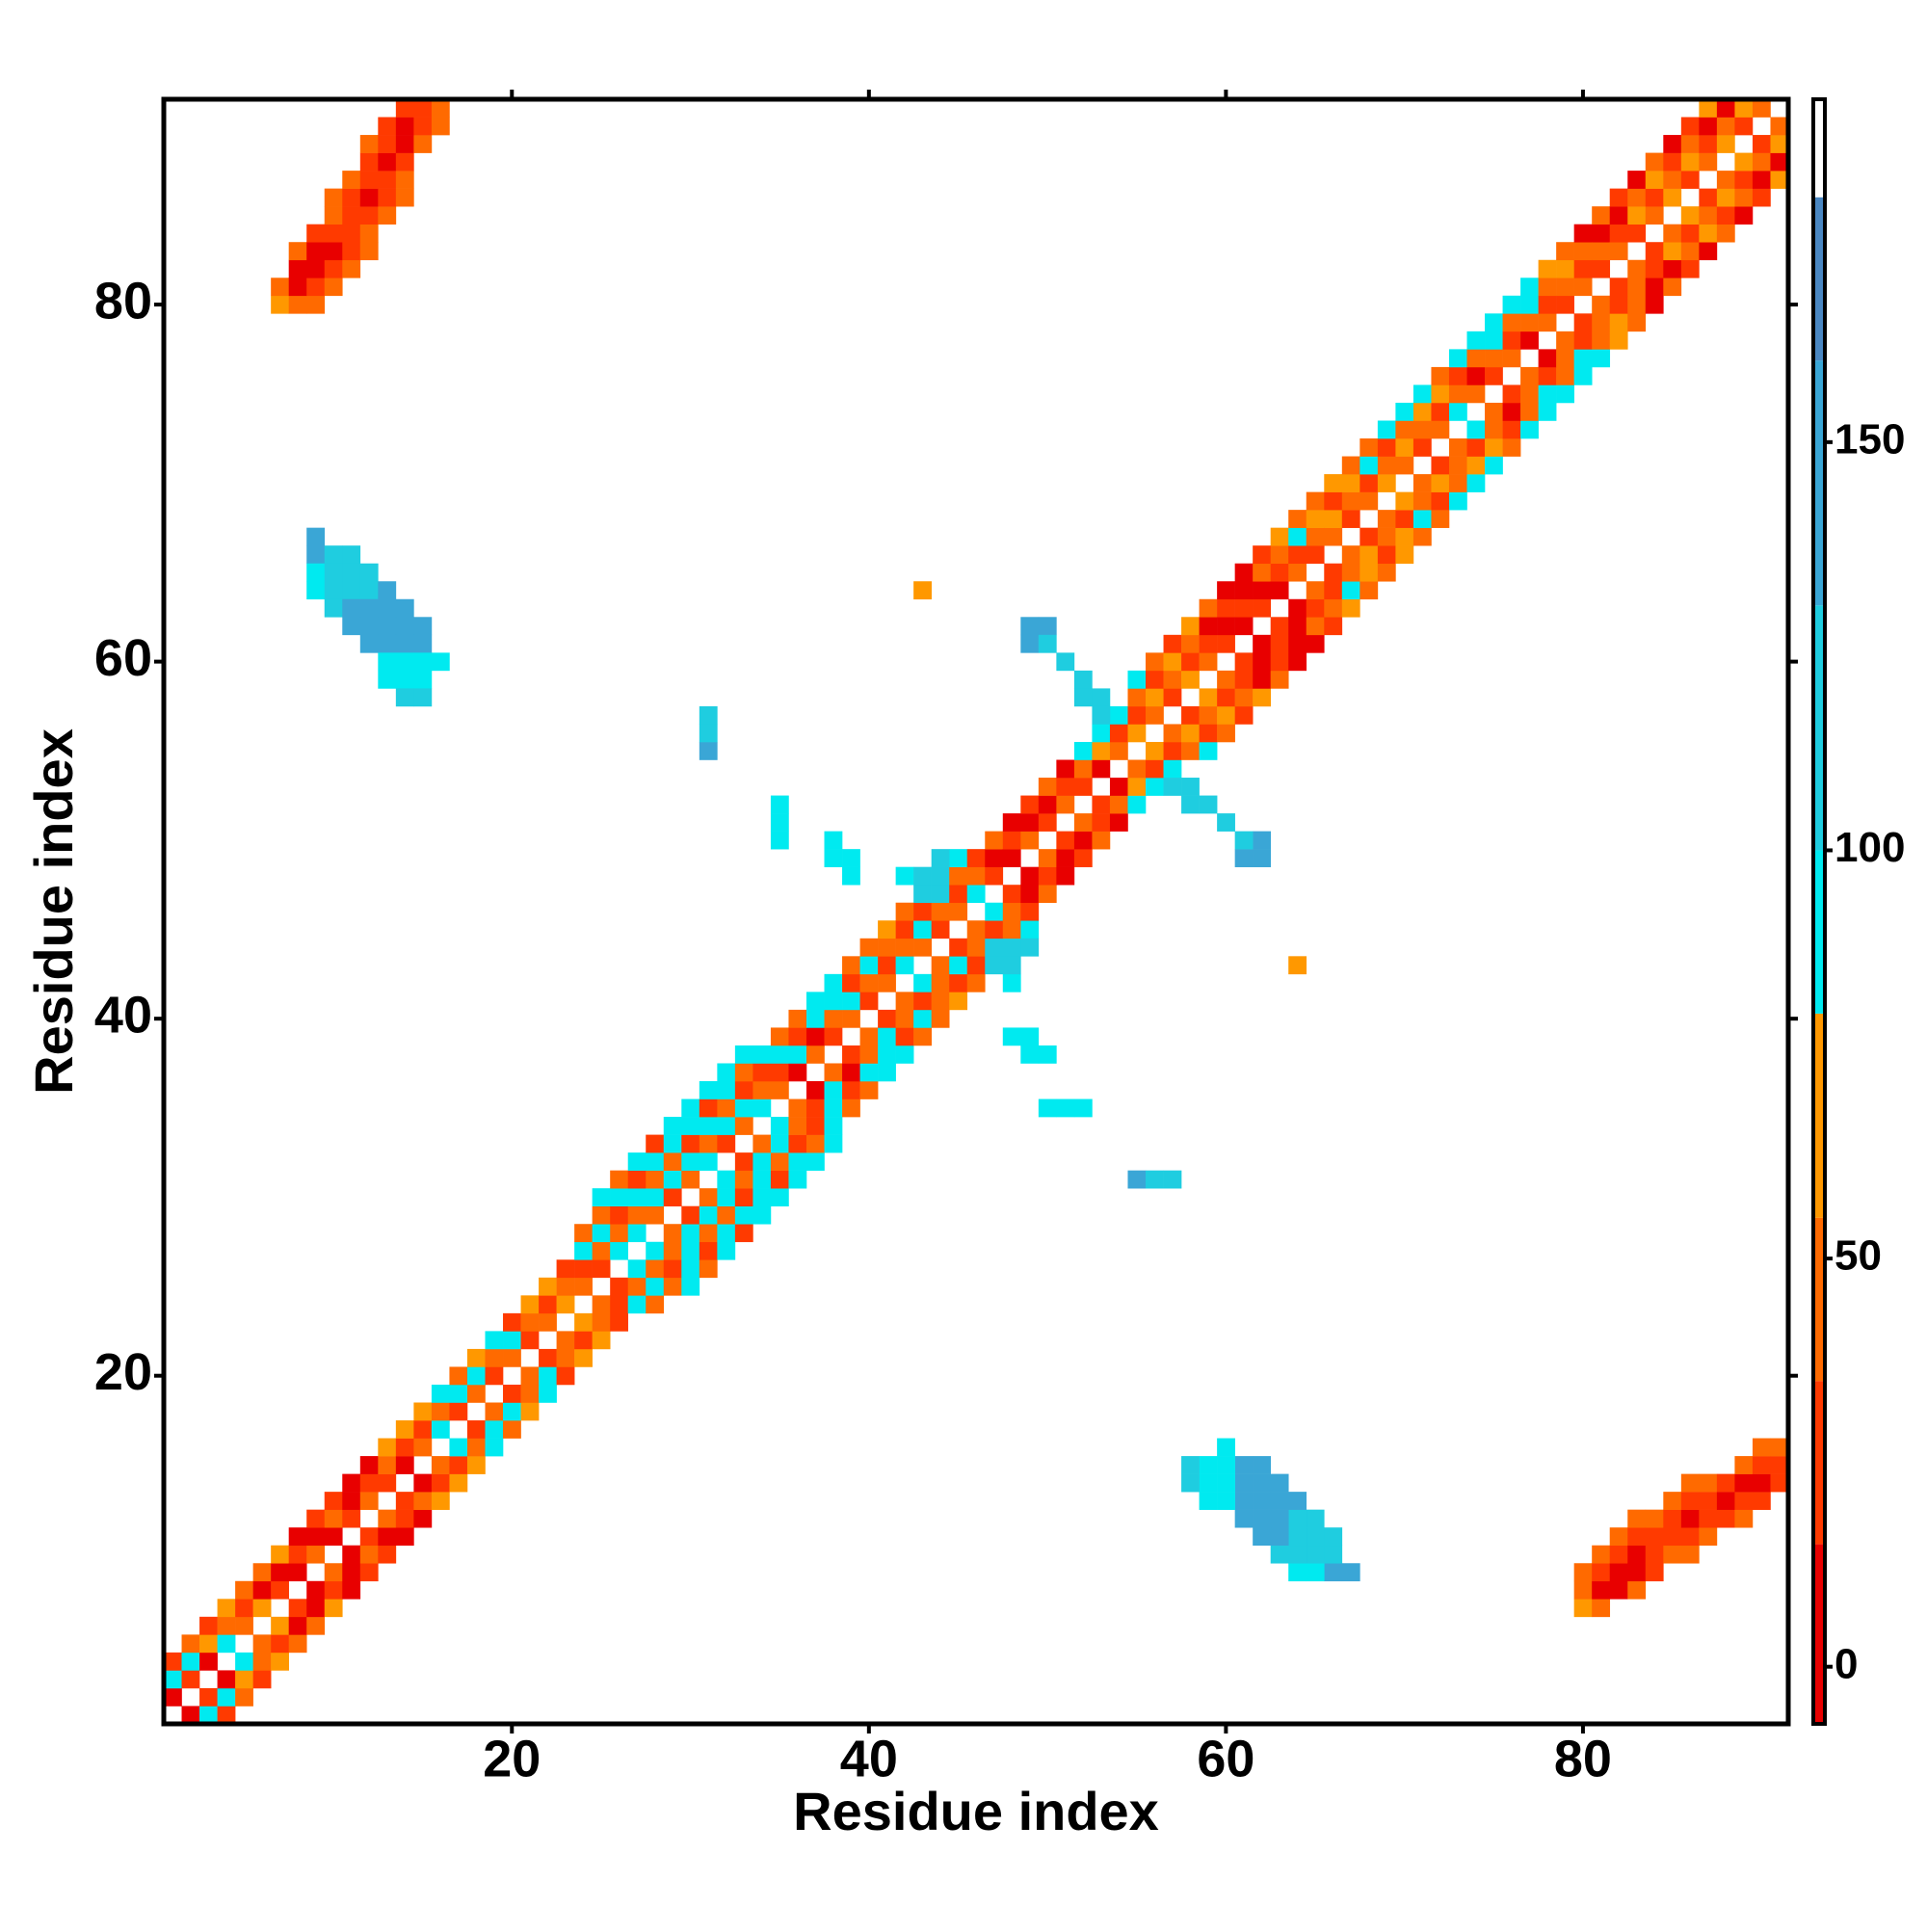 The height and width of the screenshot is (1932, 1927). I want to click on y-tick-label: 80, so click(123, 301).